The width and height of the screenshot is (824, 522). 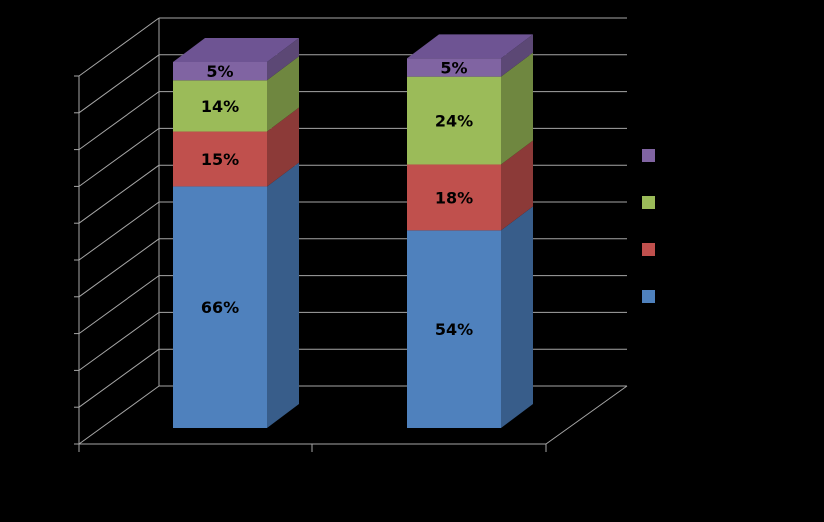 What do you see at coordinates (586, 415) in the screenshot?
I see `floor-edge` at bounding box center [586, 415].